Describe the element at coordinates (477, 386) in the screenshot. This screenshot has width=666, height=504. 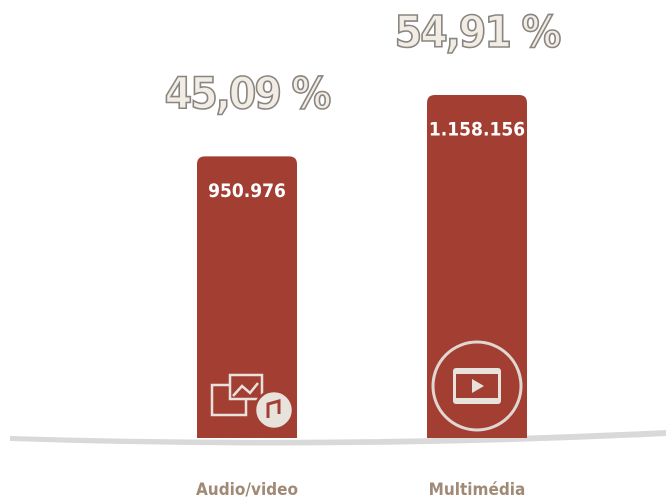
I see `icon-video` at that location.